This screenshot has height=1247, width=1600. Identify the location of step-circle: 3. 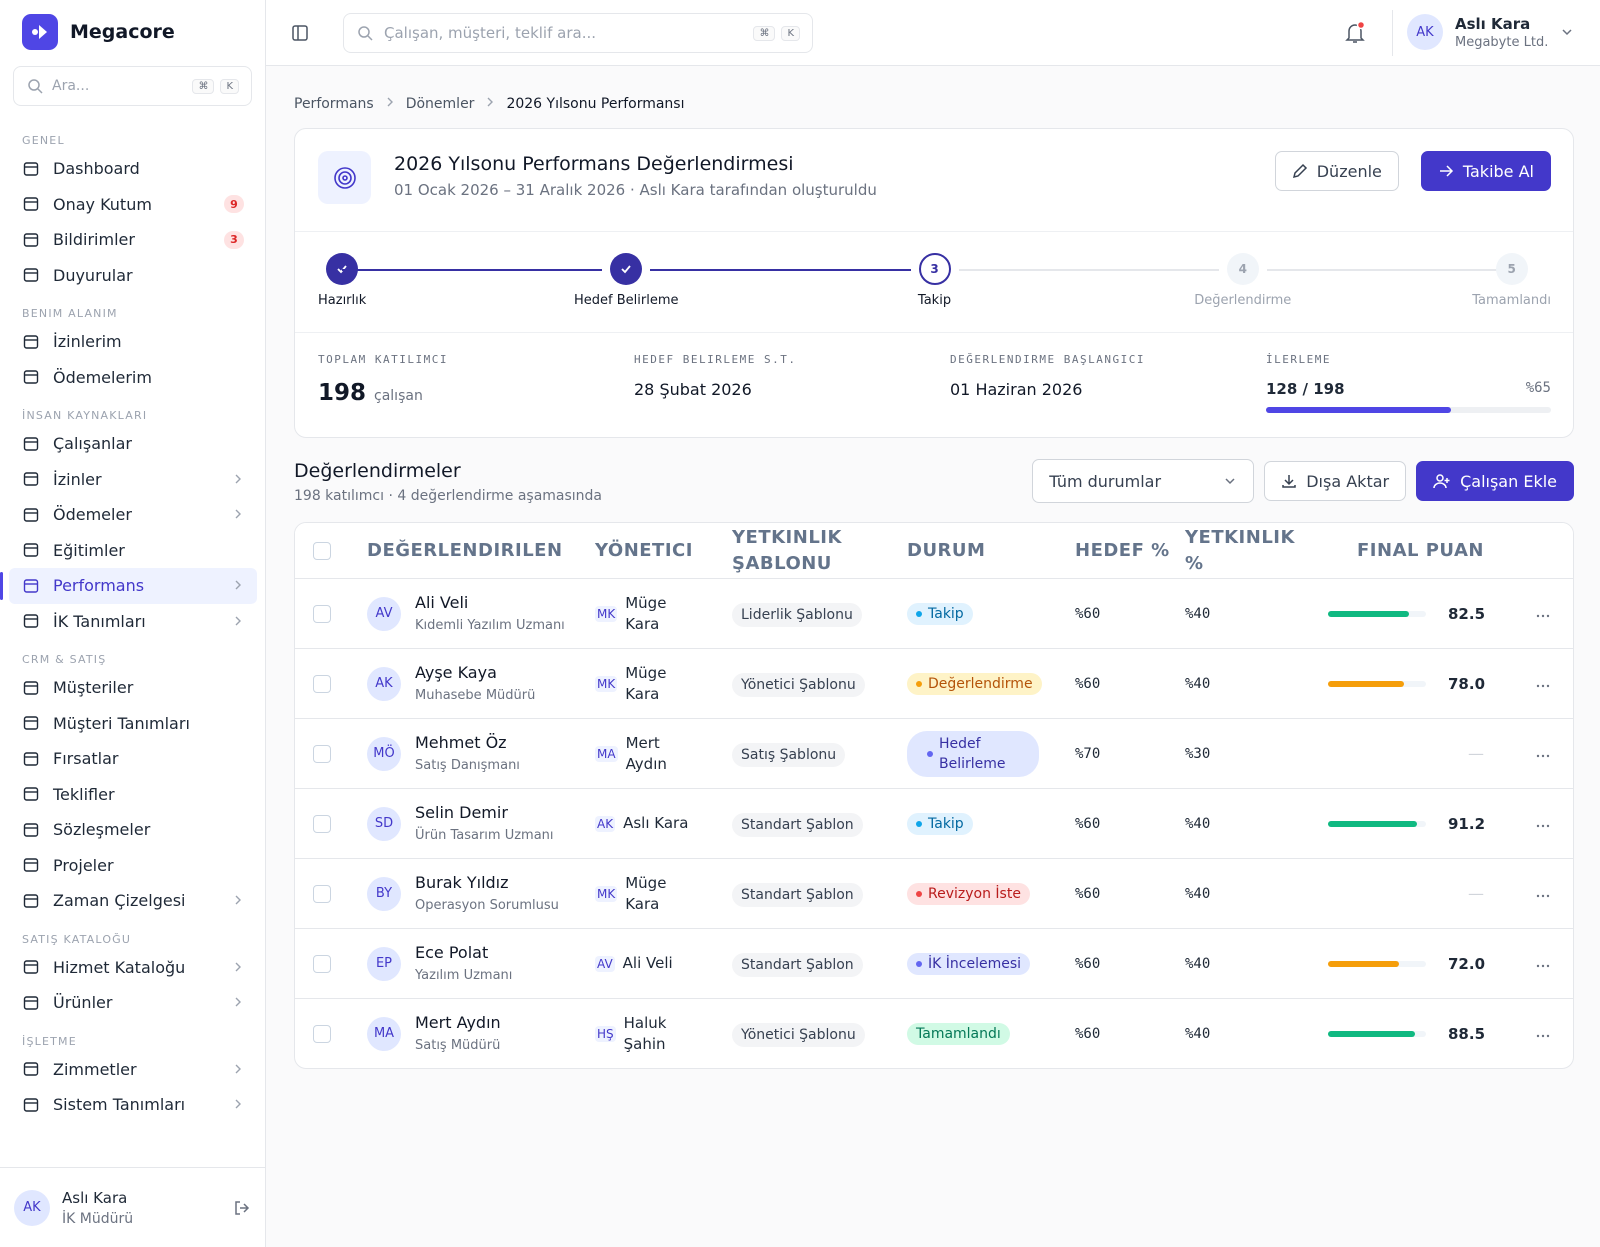
(934, 269).